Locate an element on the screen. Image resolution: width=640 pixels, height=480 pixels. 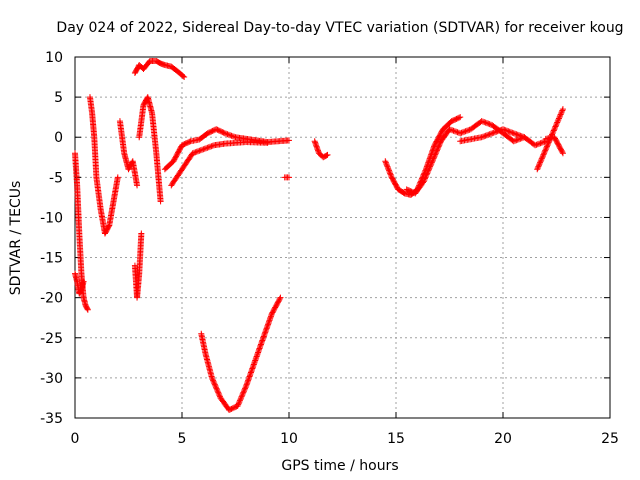
y-tick-labels: 10 5 0 -5 -10 -15 -20 -25 -30 -35 is located at coordinates (51, 238).